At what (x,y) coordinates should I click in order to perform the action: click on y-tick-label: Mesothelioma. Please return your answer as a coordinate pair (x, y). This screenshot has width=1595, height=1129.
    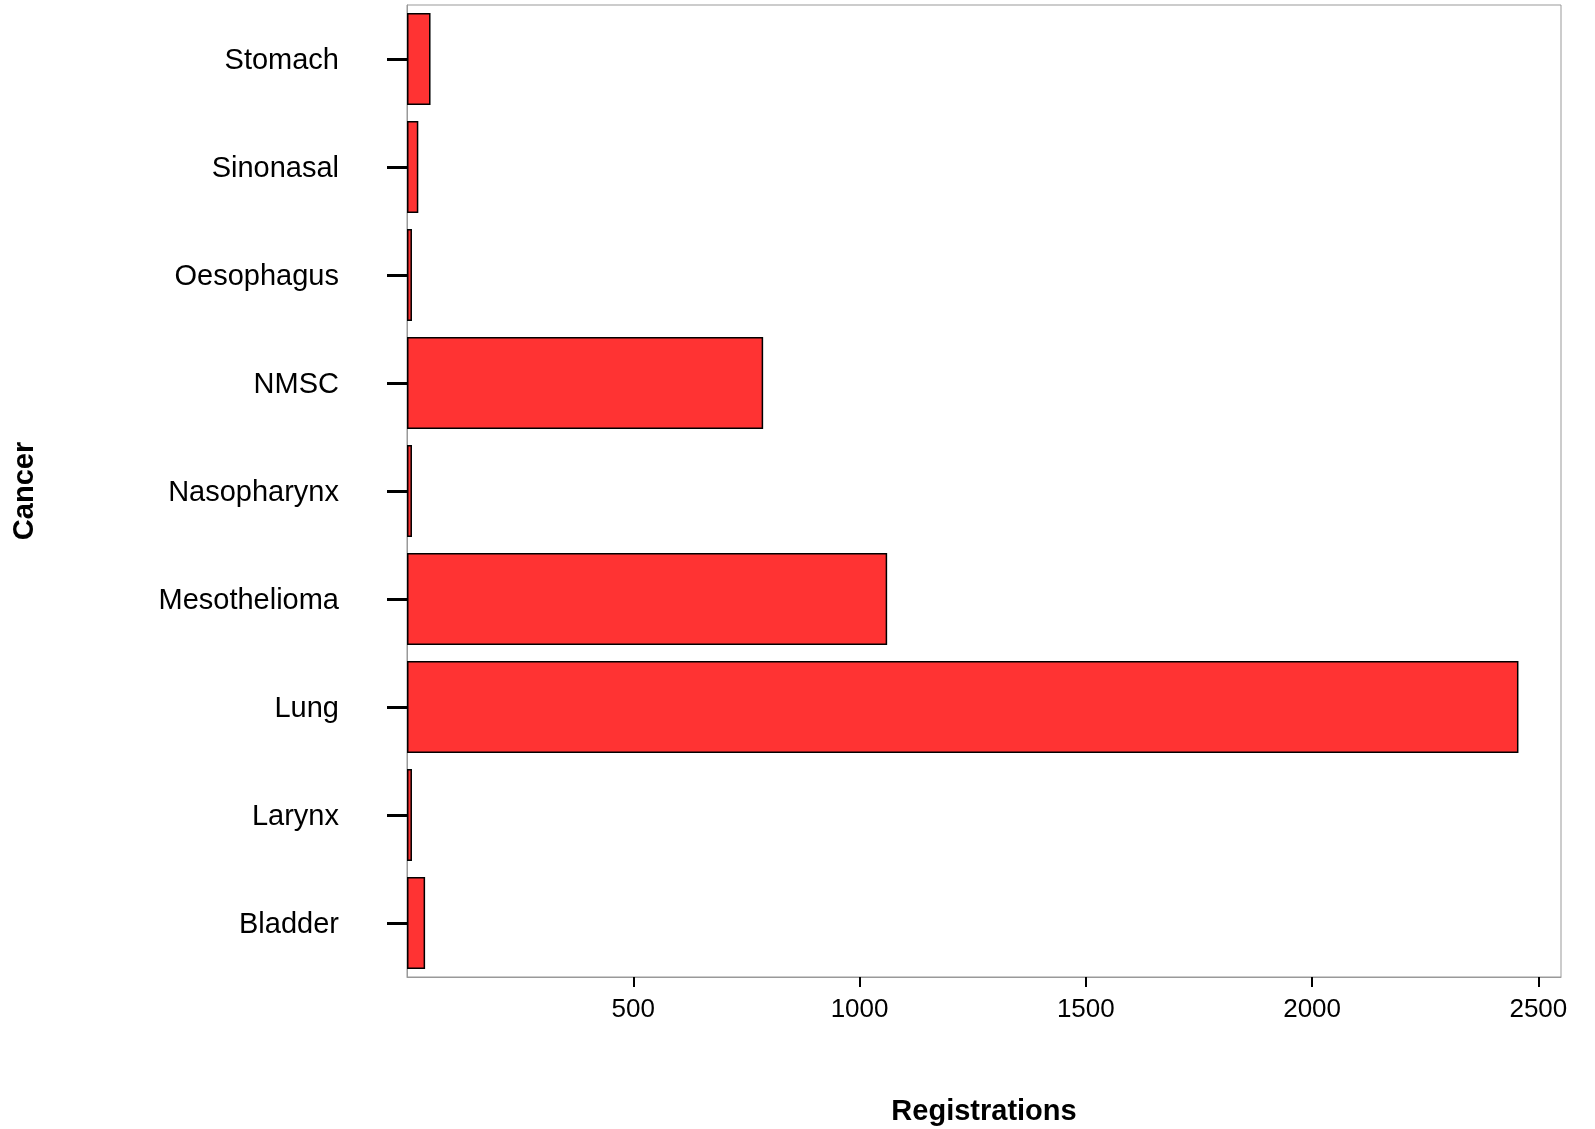
    Looking at the image, I should click on (249, 599).